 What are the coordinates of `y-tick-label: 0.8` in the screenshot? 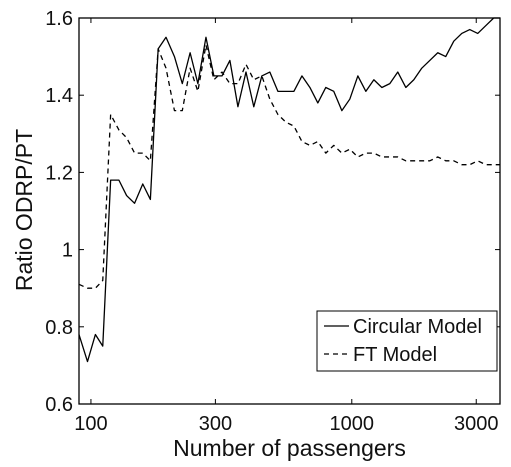 It's located at (59, 328).